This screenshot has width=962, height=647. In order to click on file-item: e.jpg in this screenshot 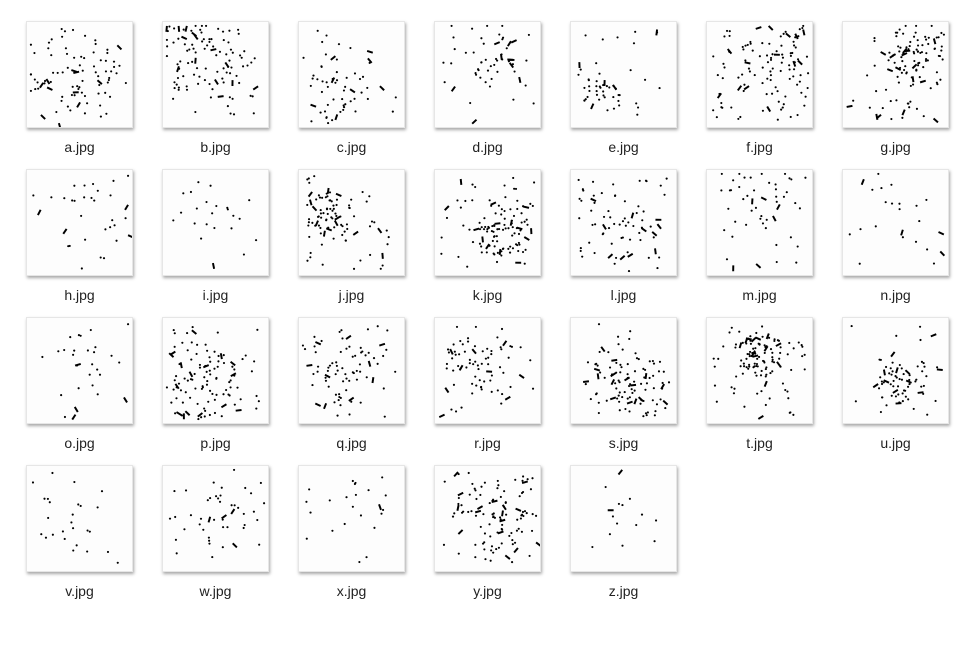, I will do `click(638, 95)`.